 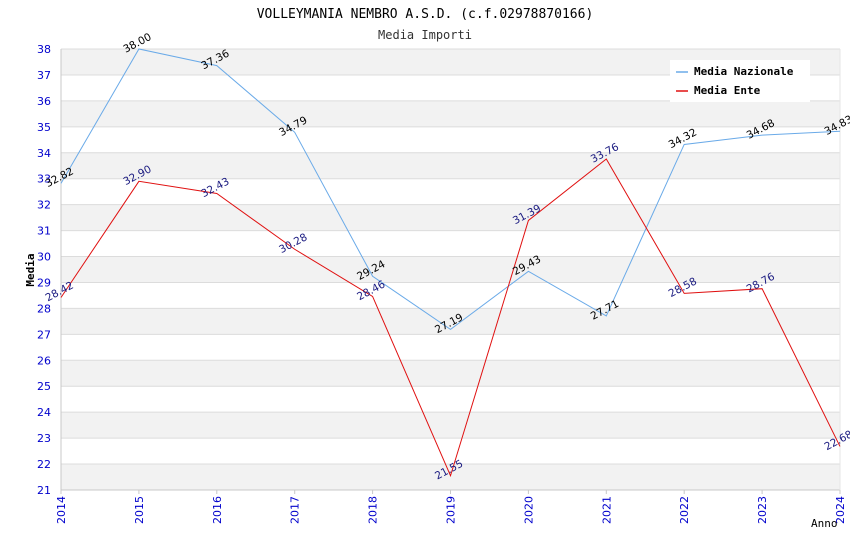 What do you see at coordinates (44, 334) in the screenshot?
I see `y-tick-label: 27` at bounding box center [44, 334].